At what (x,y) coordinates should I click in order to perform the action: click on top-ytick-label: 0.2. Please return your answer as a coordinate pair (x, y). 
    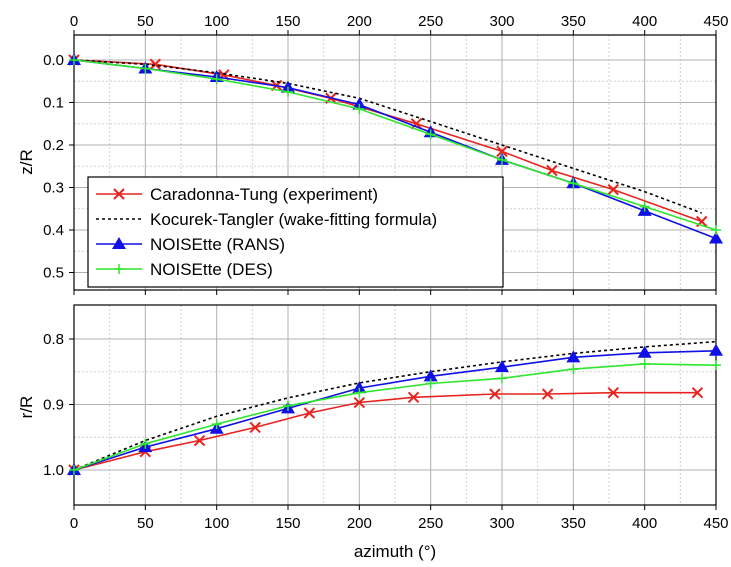
    Looking at the image, I should click on (53, 145).